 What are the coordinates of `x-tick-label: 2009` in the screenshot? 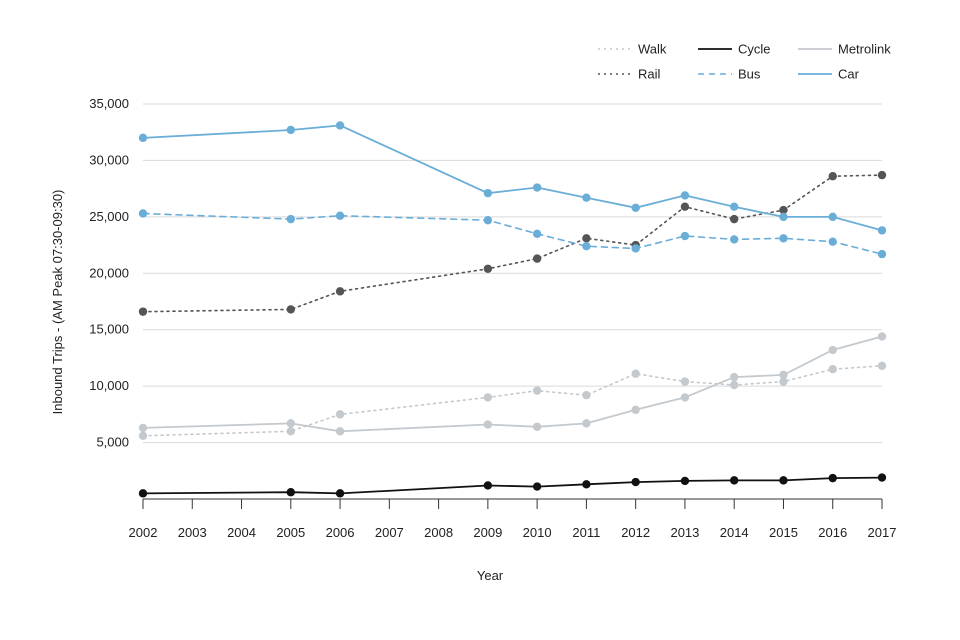 It's located at (487, 532).